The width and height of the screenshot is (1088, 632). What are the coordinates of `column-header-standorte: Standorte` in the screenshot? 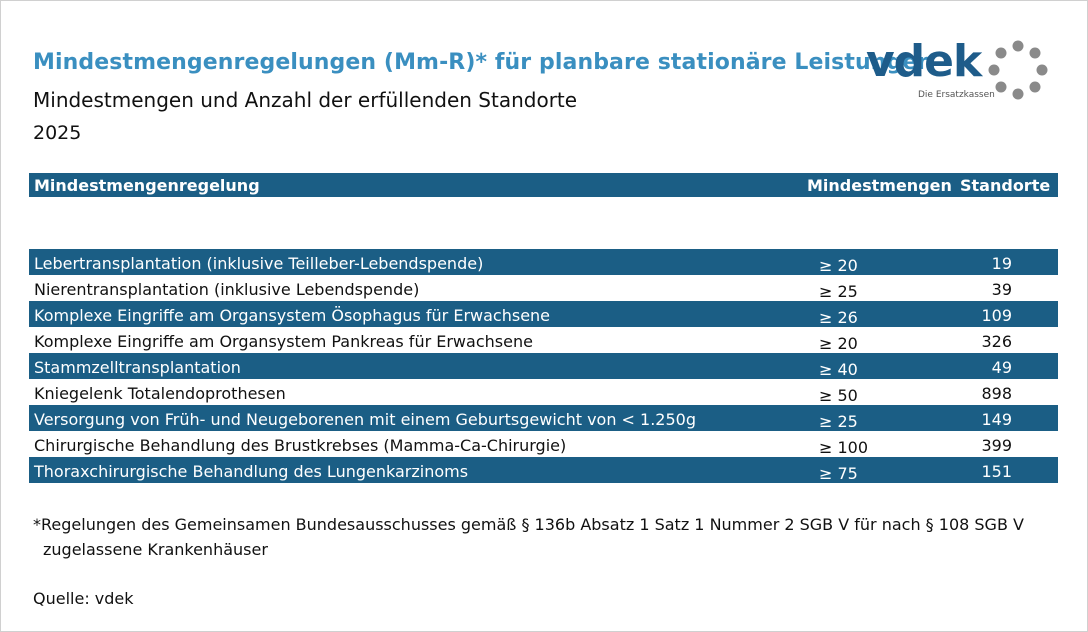 It's located at (1005, 185).